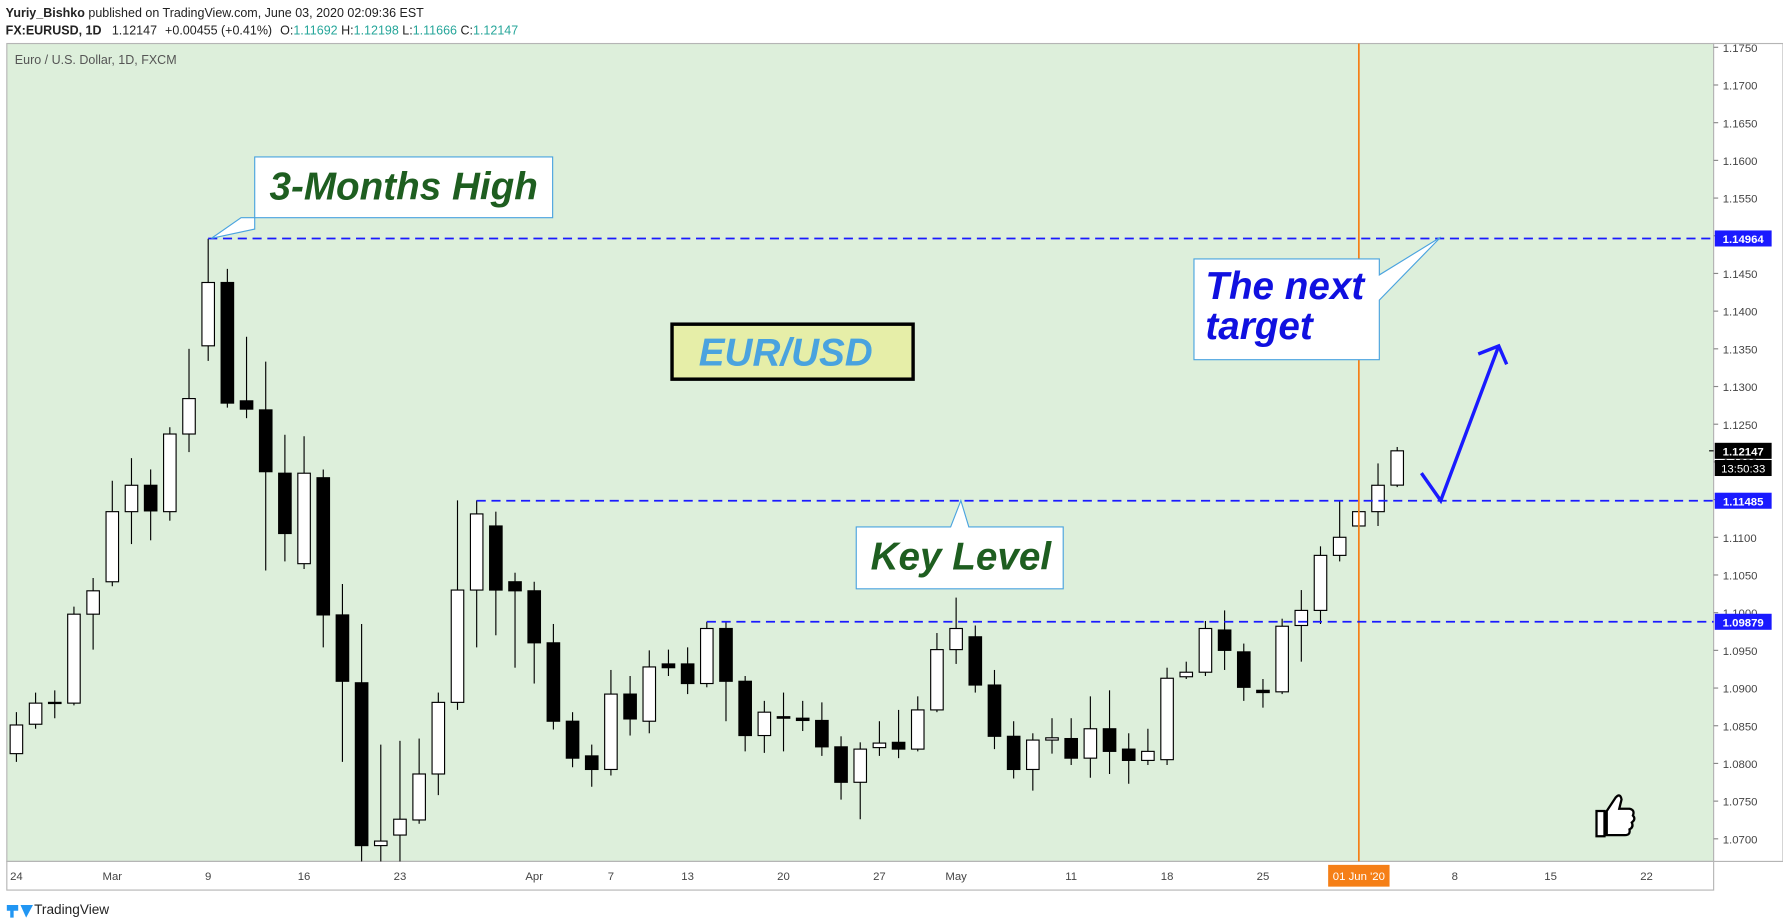 Image resolution: width=1783 pixels, height=921 pixels. What do you see at coordinates (1740, 350) in the screenshot?
I see `y-tick-label: 1.1350` at bounding box center [1740, 350].